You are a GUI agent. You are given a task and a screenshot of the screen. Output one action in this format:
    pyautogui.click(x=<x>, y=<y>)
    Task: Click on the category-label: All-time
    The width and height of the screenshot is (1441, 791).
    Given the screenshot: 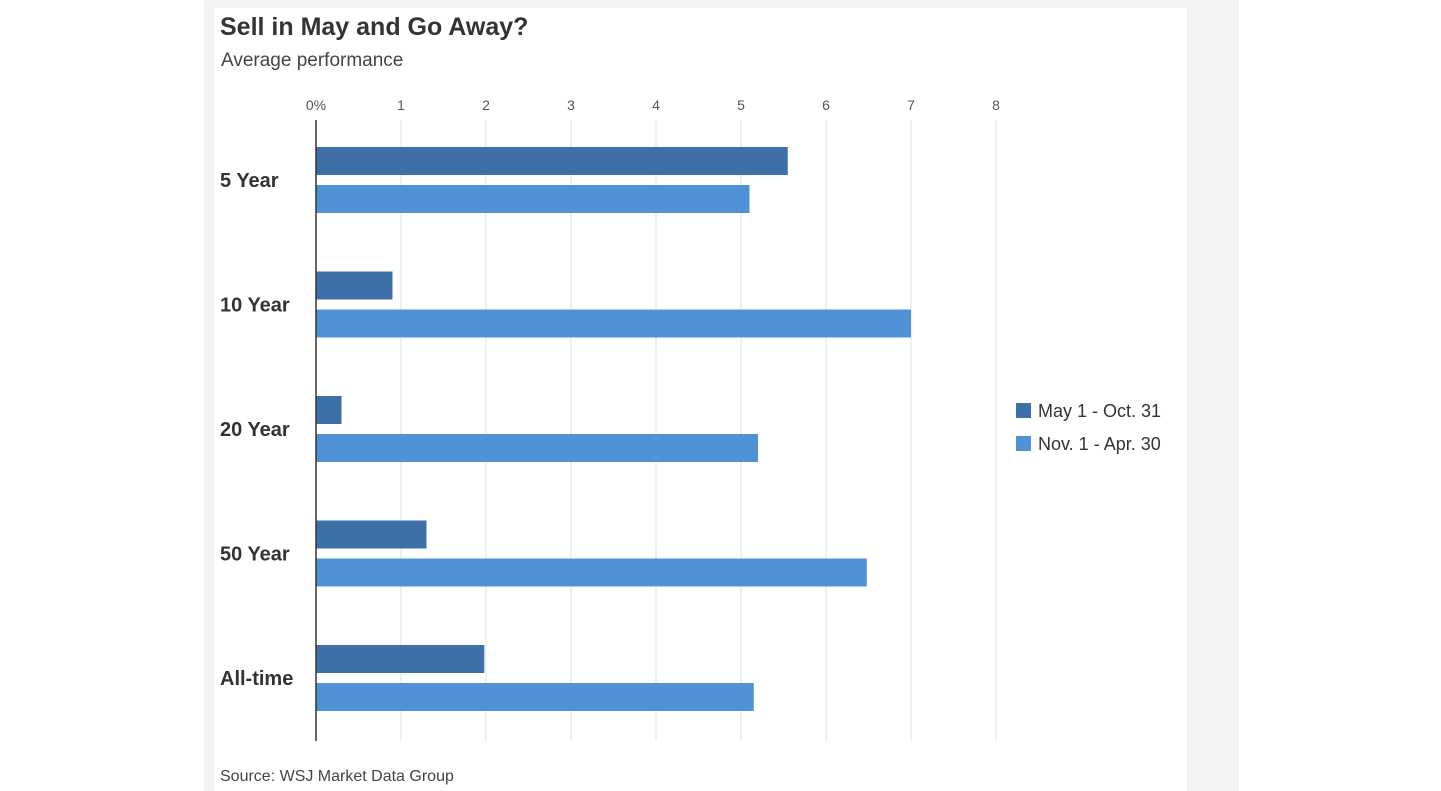 What is the action you would take?
    pyautogui.click(x=256, y=679)
    